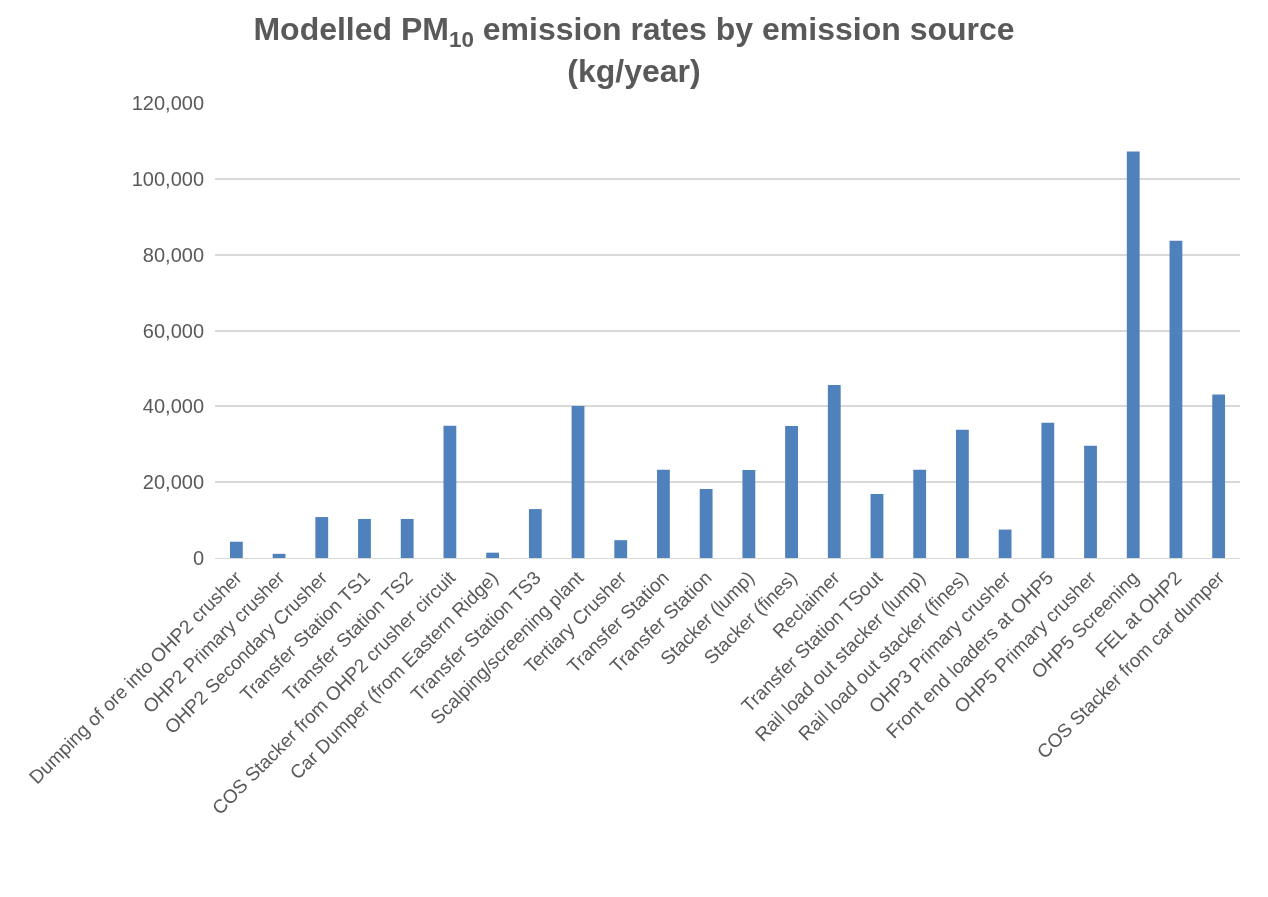 Image resolution: width=1268 pixels, height=897 pixels. What do you see at coordinates (198, 558) in the screenshot?
I see `y-tick-label: 0` at bounding box center [198, 558].